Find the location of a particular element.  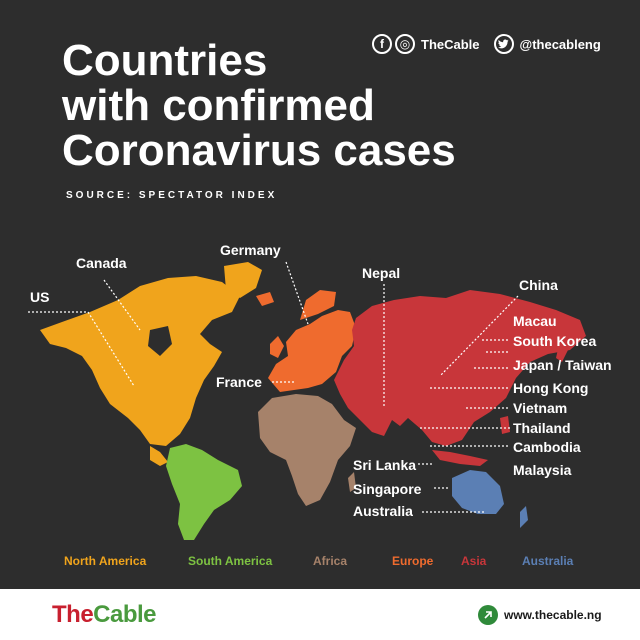

legend-asia: Asia is located at coordinates (474, 561).